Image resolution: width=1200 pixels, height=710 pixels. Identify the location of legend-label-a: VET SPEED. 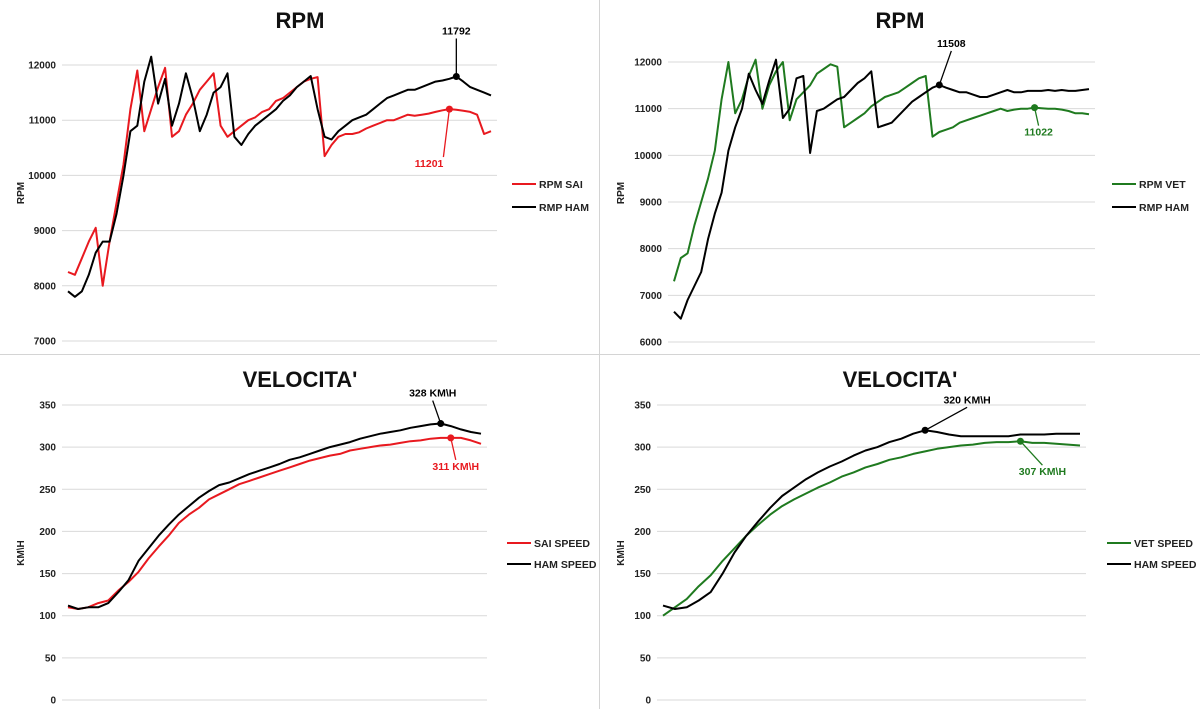
(1163, 544).